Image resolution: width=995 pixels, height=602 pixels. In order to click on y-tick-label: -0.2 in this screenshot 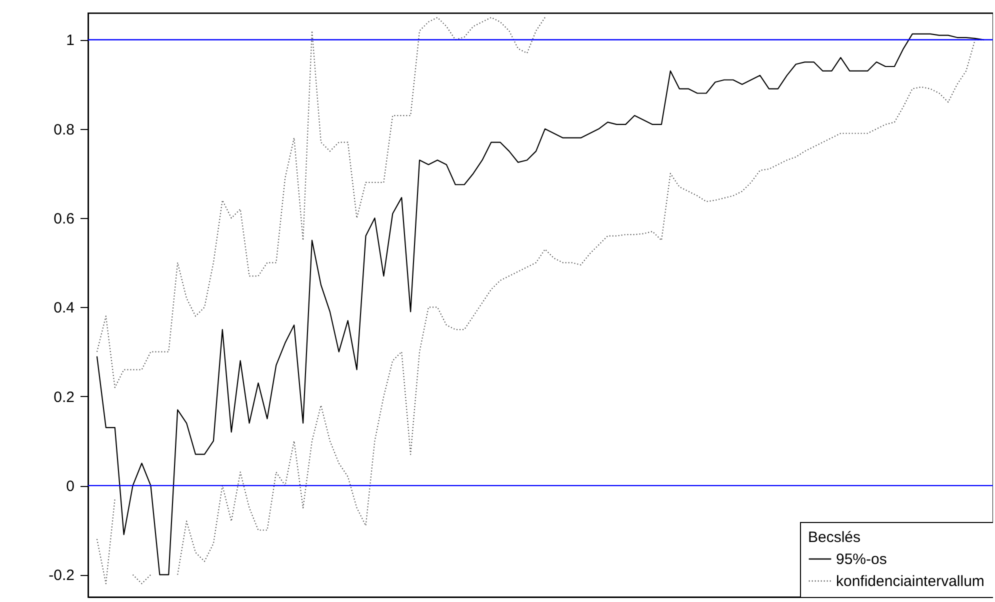, I will do `click(61, 575)`.